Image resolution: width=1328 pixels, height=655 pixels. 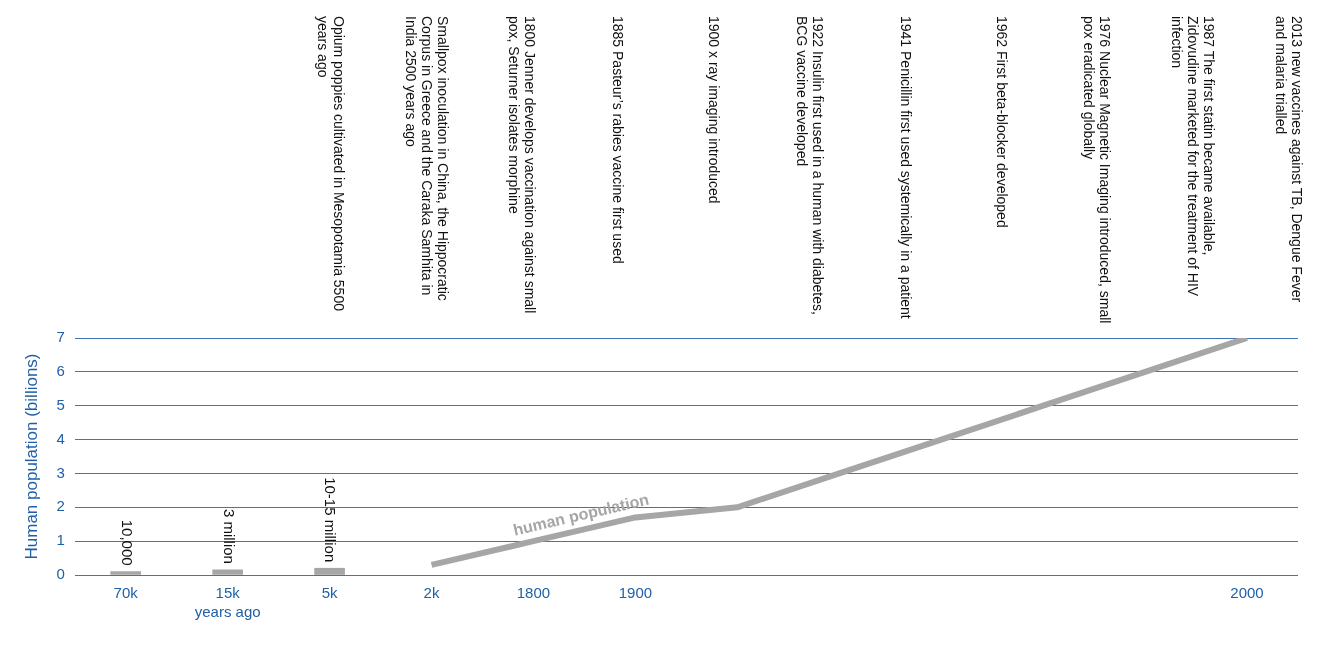 I want to click on text: 1922 Insulin first used in a human with diabetes, BCG vaccine developed, so click(x=809, y=165).